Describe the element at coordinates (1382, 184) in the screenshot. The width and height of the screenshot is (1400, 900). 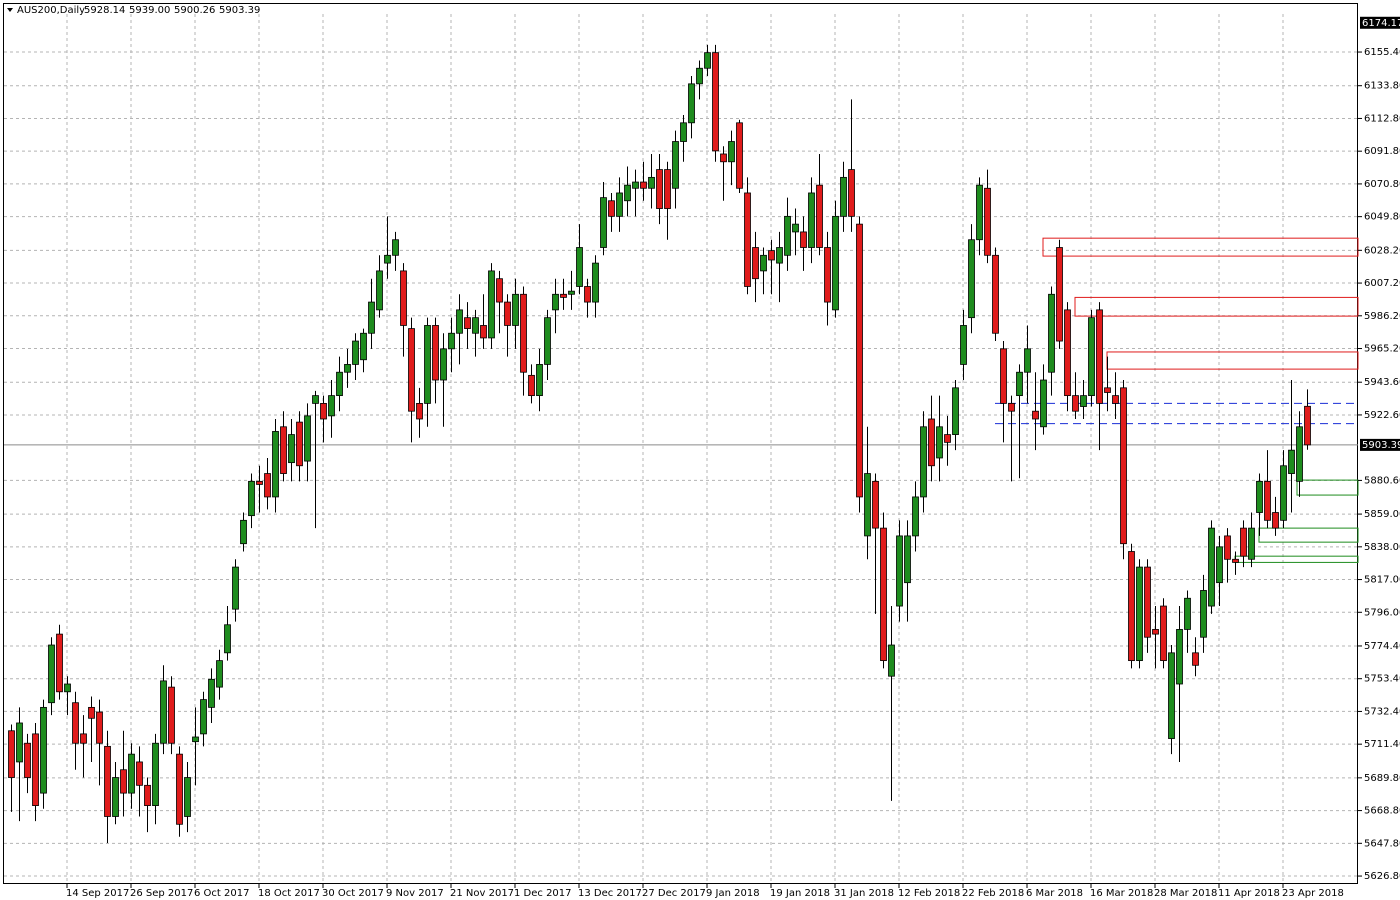
I see `y-tick-label: 6070.80` at that location.